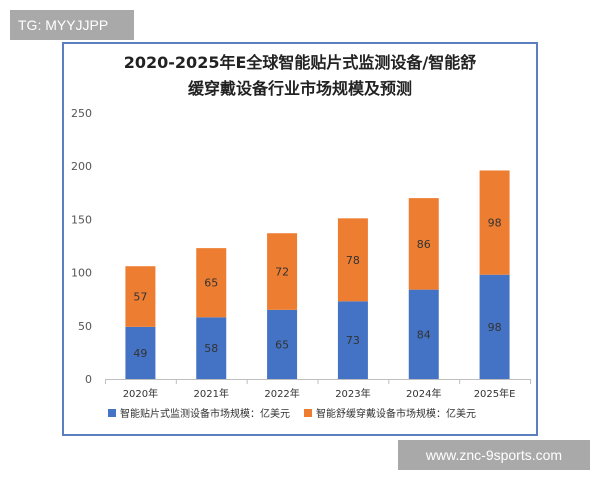  What do you see at coordinates (81, 246) in the screenshot?
I see `y-axis: 0 50 100 150 200 250` at bounding box center [81, 246].